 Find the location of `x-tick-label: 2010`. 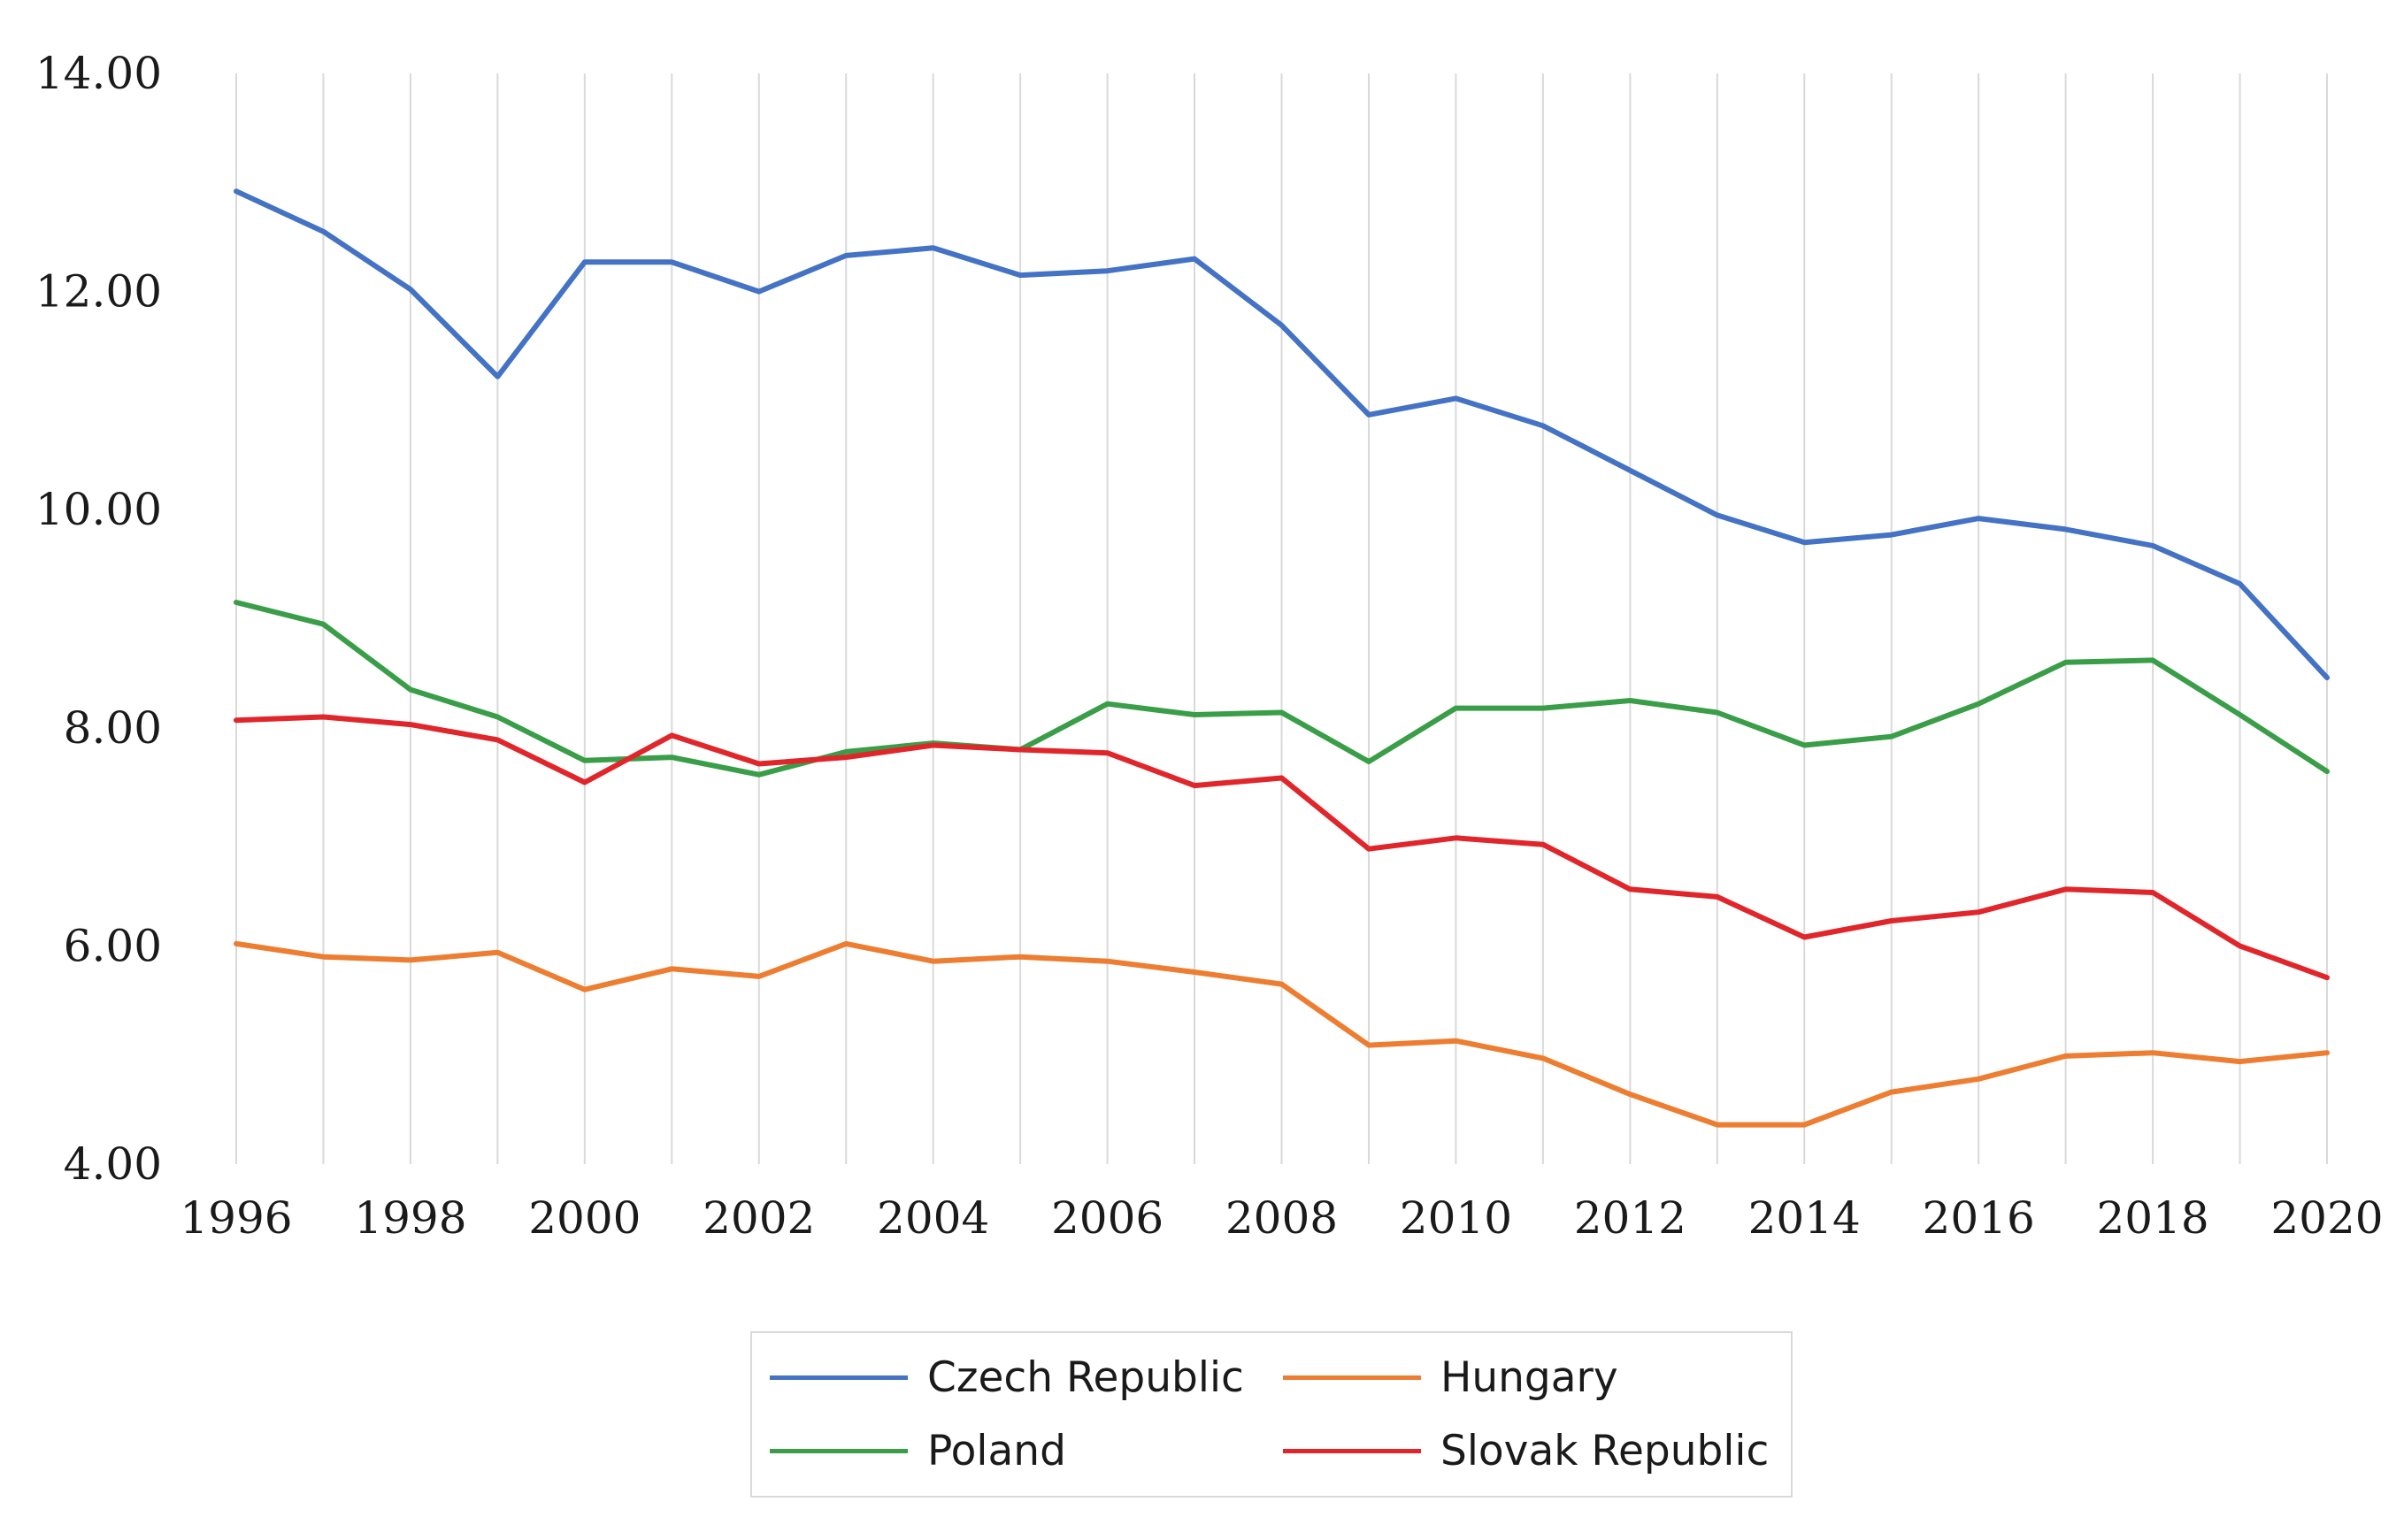

x-tick-label: 2010 is located at coordinates (1456, 1218).